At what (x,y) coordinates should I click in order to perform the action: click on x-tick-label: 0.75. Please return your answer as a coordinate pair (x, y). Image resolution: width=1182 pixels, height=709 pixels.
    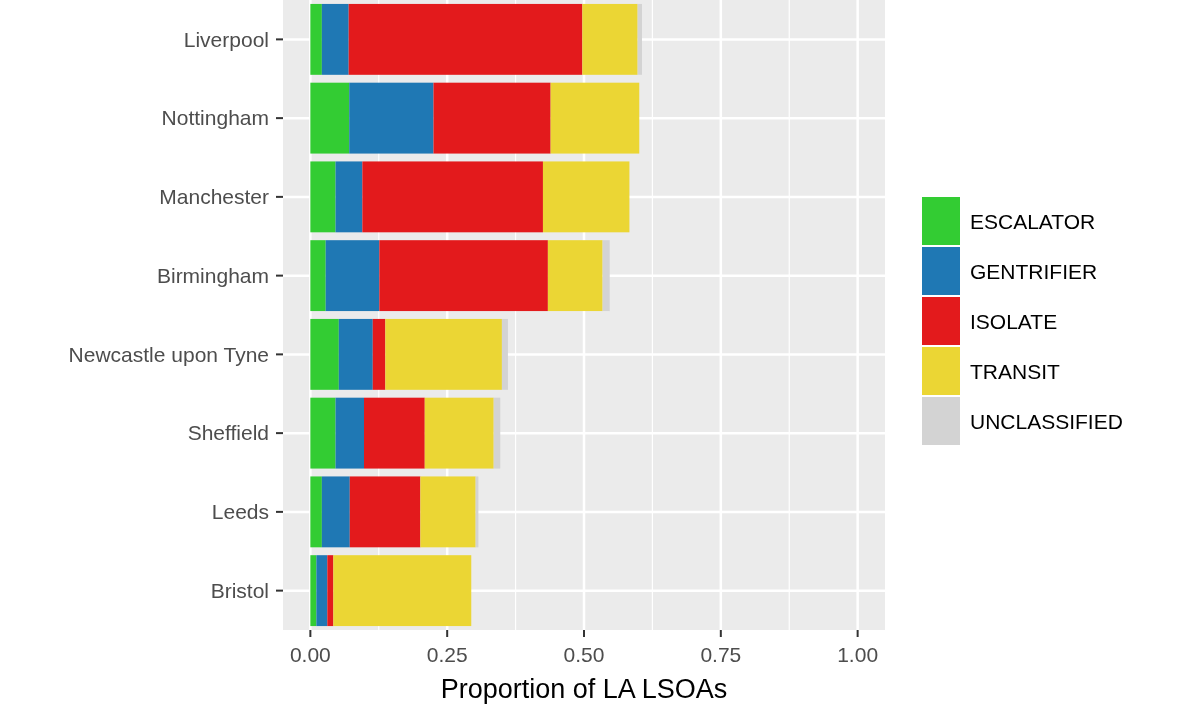
    Looking at the image, I should click on (721, 654).